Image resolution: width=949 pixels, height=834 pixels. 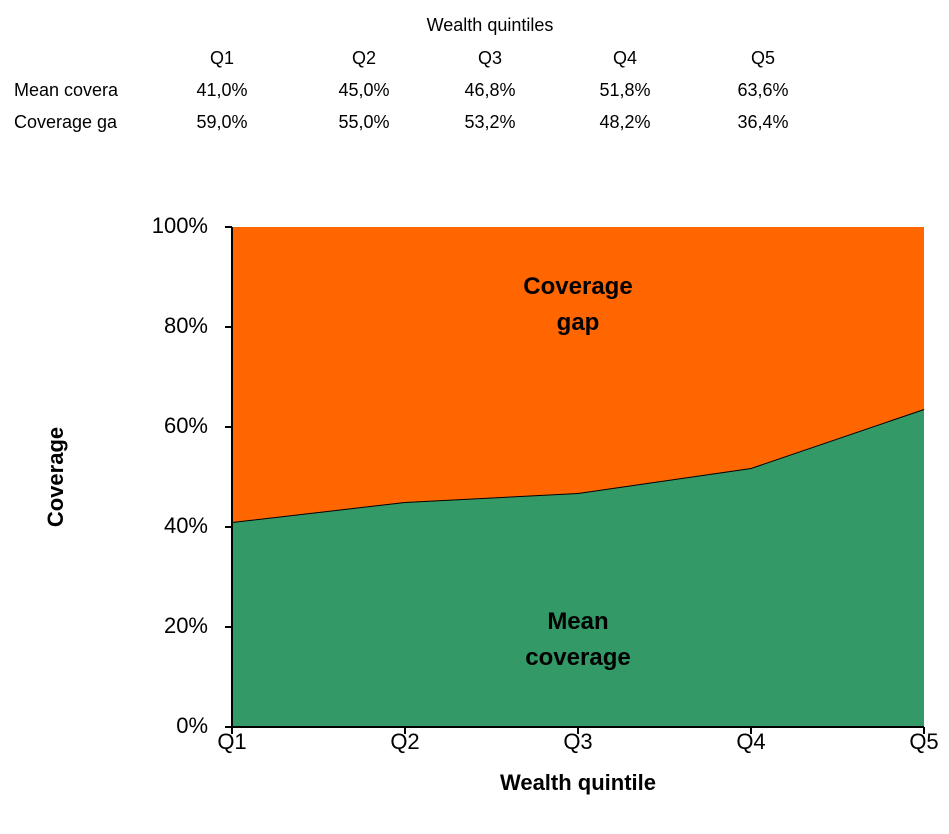 I want to click on area-label: Mean coverage, so click(x=578, y=639).